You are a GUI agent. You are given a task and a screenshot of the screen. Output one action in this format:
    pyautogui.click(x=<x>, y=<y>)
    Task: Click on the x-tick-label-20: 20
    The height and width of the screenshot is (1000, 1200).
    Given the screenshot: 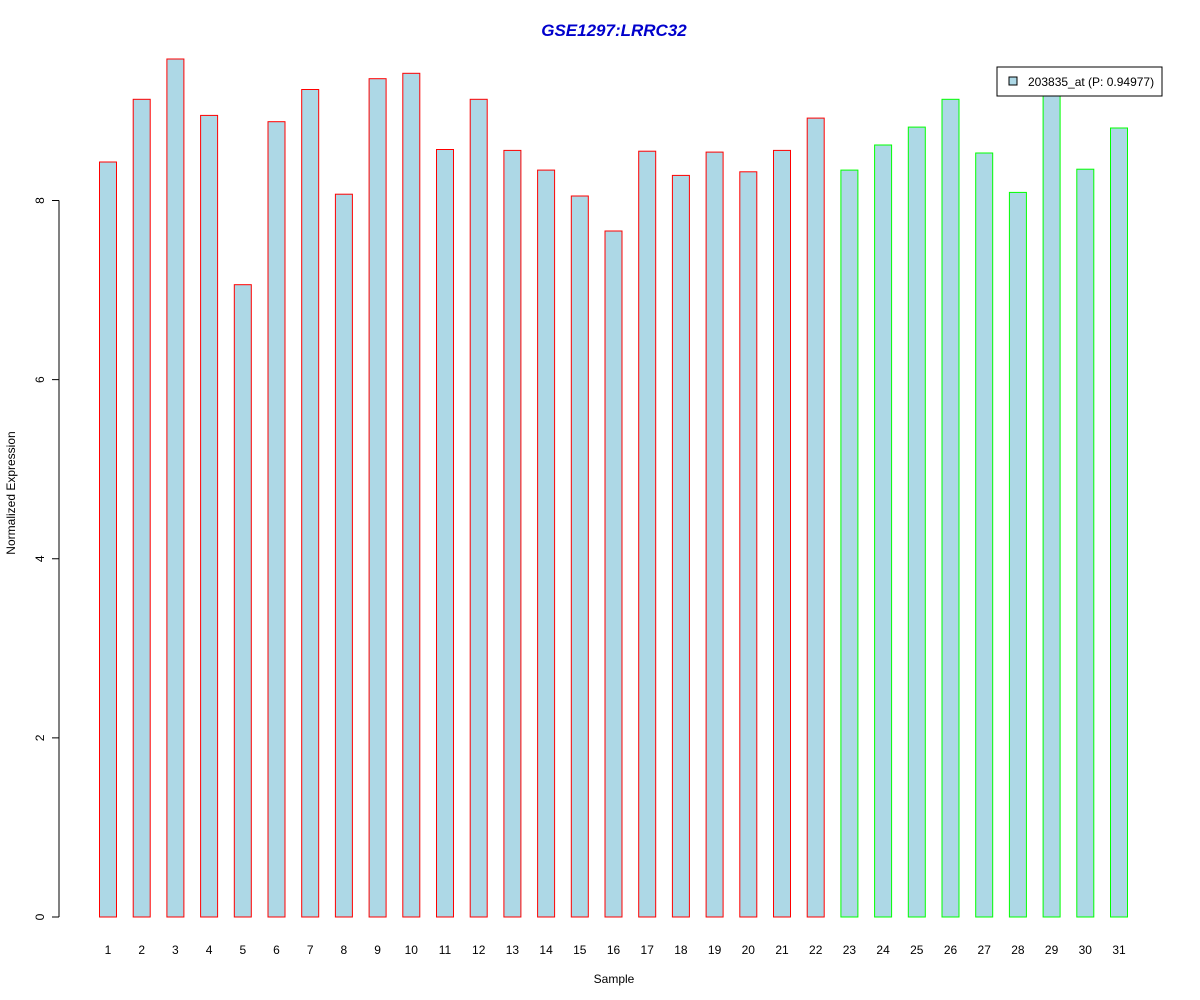 What is the action you would take?
    pyautogui.click(x=749, y=950)
    